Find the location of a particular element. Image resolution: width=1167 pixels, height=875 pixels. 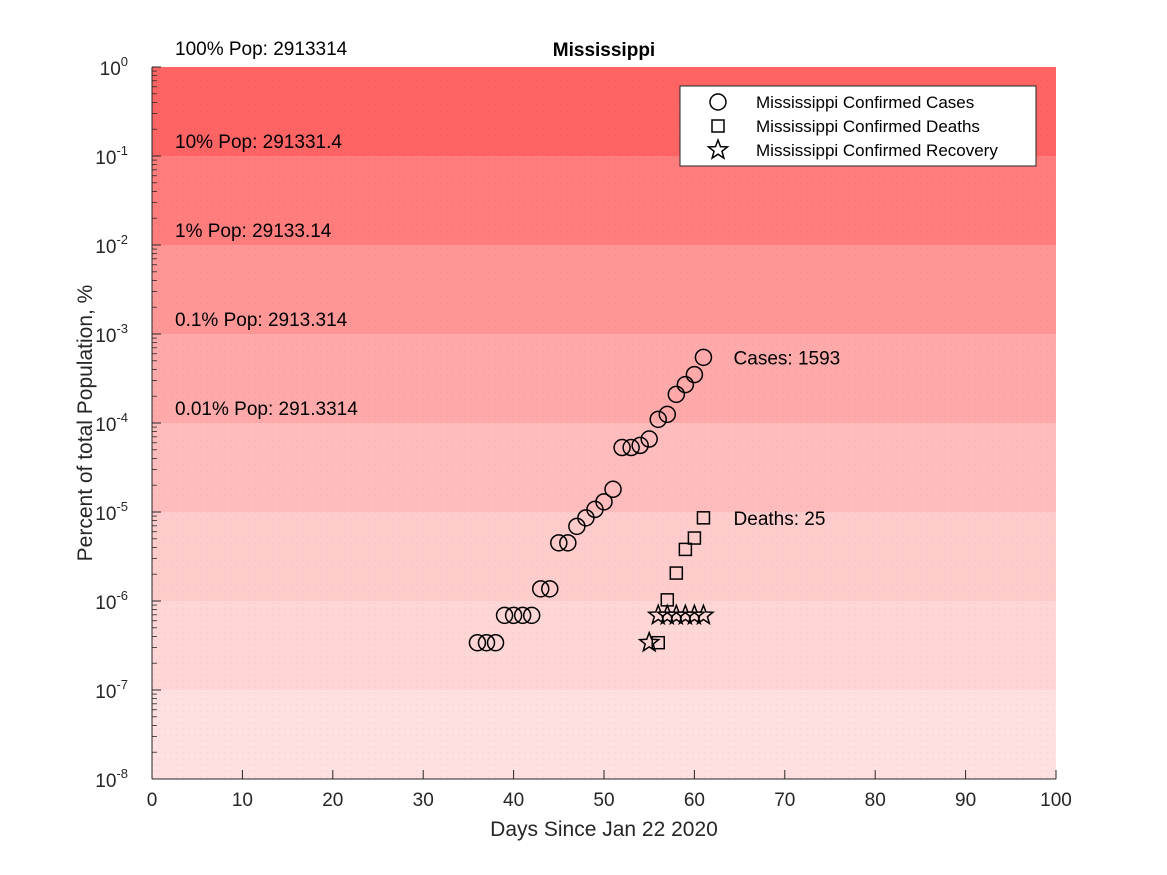

band-label-0: 100% Pop: 2913314 is located at coordinates (261, 49).